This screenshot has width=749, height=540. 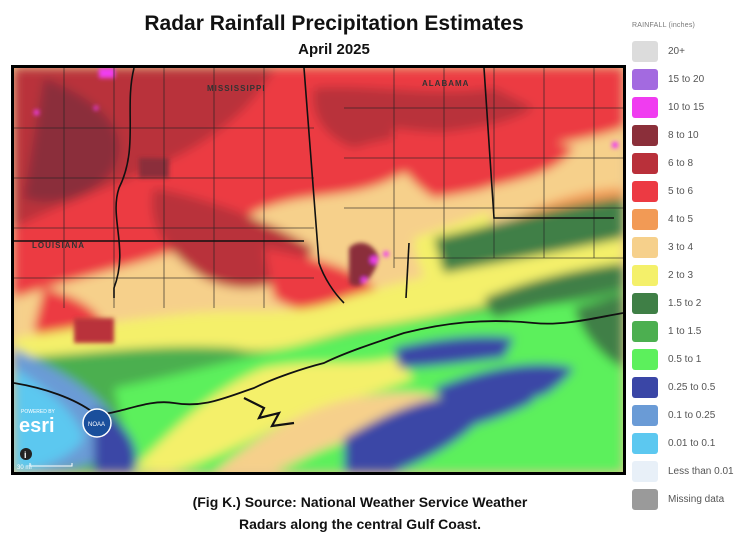 I want to click on legend-label: 6 to 8, so click(x=681, y=163).